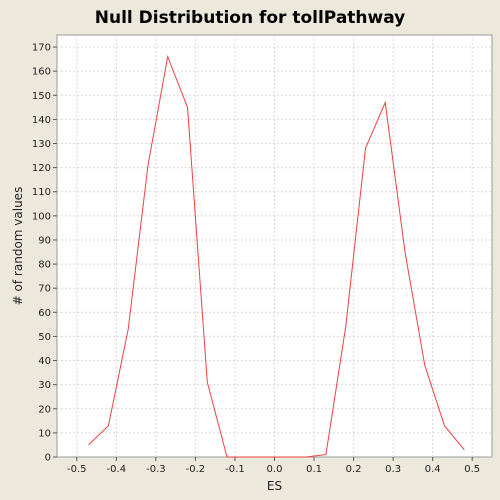 Image resolution: width=500 pixels, height=500 pixels. I want to click on x-tick-label: 0.4, so click(433, 469).